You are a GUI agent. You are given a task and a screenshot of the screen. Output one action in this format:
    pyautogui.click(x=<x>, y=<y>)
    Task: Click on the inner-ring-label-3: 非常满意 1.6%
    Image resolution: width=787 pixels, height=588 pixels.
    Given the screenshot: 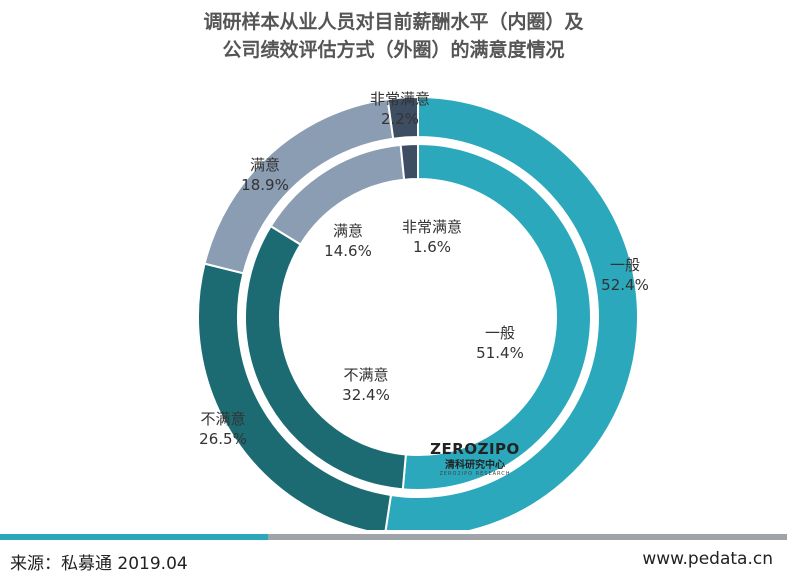 What is the action you would take?
    pyautogui.click(x=432, y=237)
    